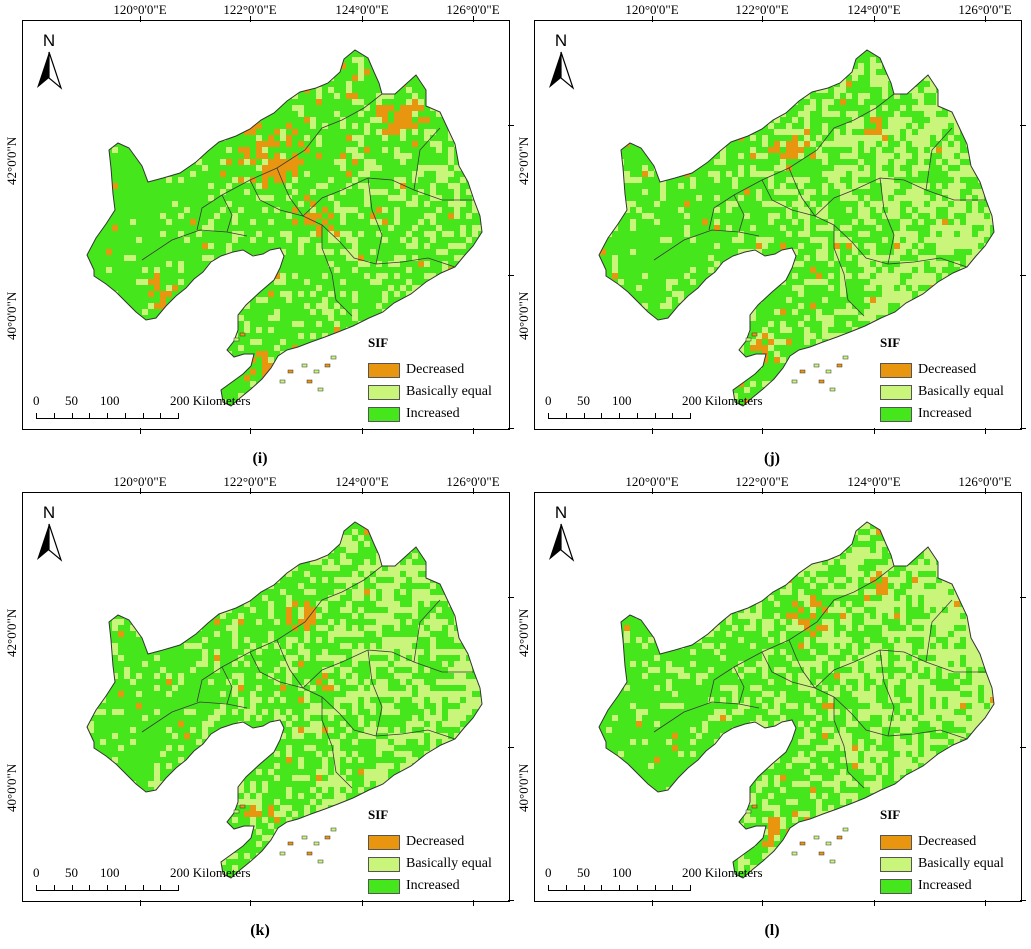 This screenshot has width=1031, height=949. Describe the element at coordinates (772, 458) in the screenshot. I see `panel-caption: (j)` at that location.